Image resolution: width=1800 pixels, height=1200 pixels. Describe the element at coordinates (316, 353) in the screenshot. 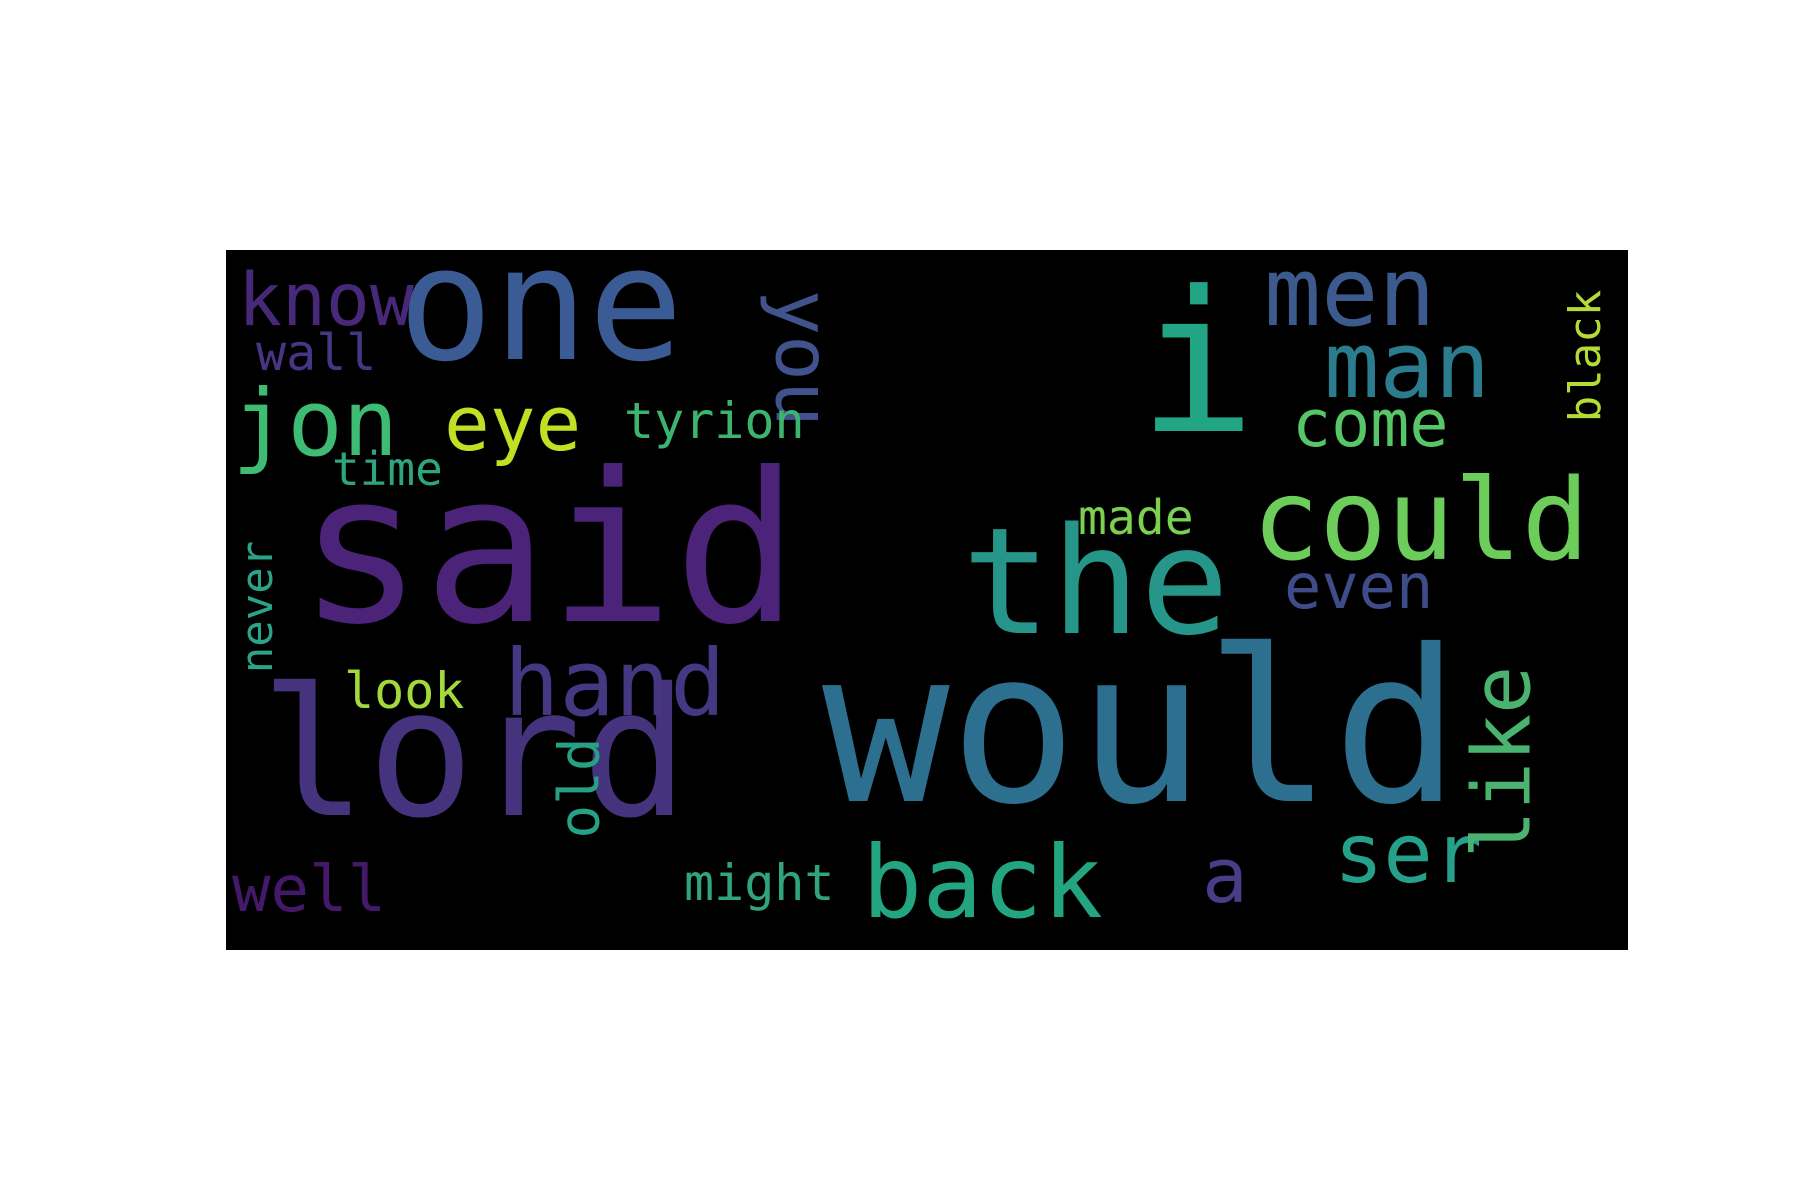

I see `word-wall: wall` at that location.